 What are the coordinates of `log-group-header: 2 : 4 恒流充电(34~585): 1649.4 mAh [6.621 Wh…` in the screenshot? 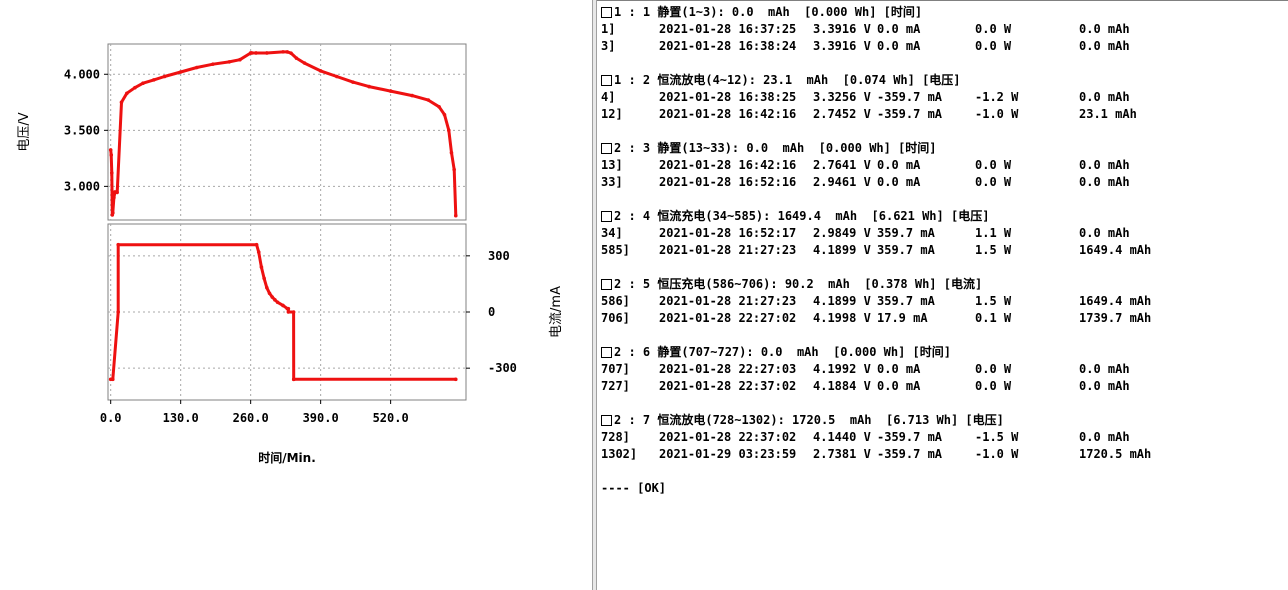 It's located at (944, 216).